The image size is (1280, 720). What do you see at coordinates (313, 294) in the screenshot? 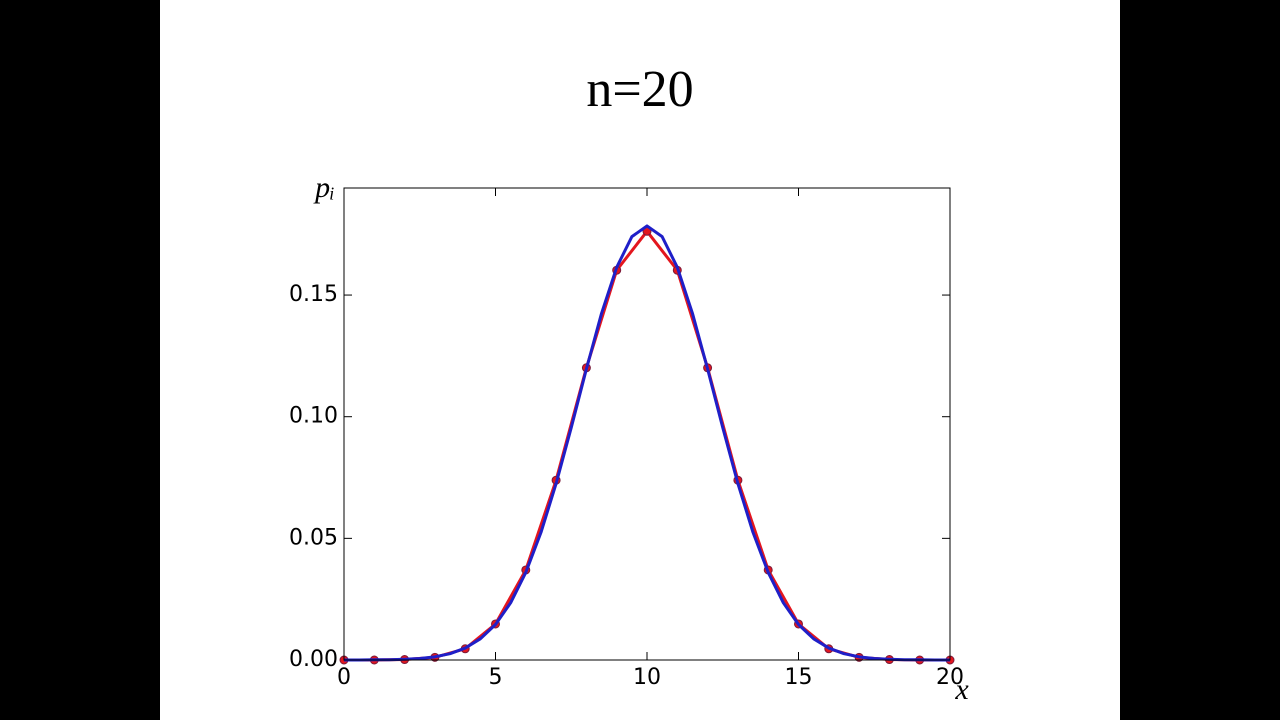
I see `y-tick-label: 0.15` at bounding box center [313, 294].